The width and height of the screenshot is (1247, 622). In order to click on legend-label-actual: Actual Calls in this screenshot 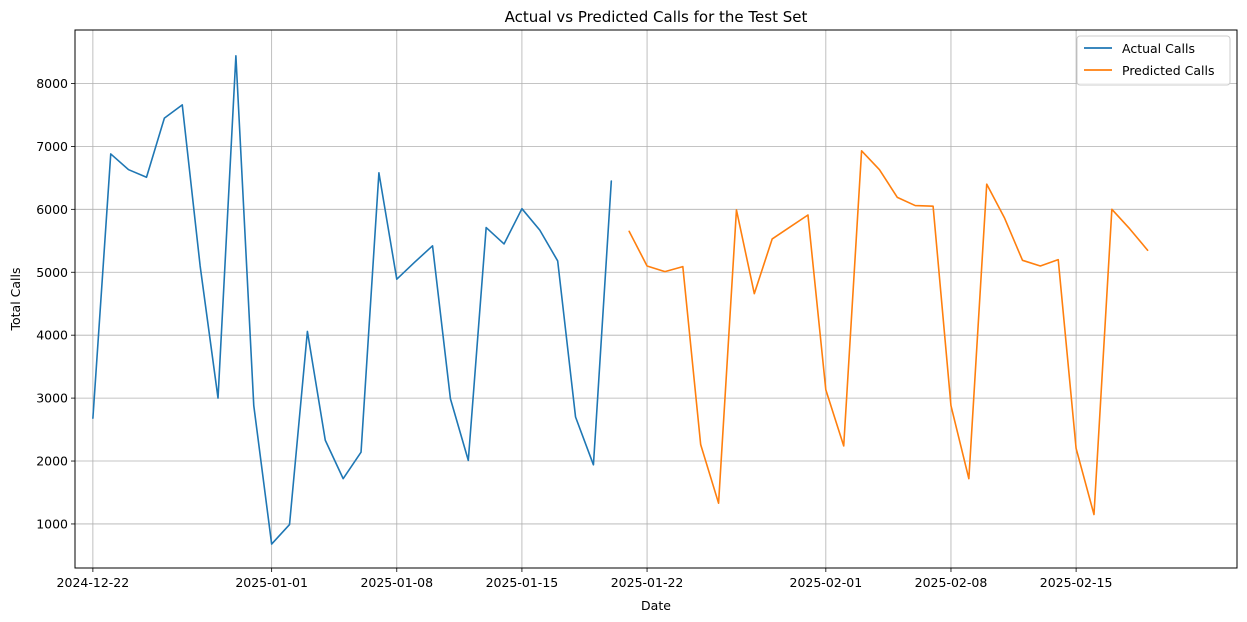, I will do `click(1158, 48)`.